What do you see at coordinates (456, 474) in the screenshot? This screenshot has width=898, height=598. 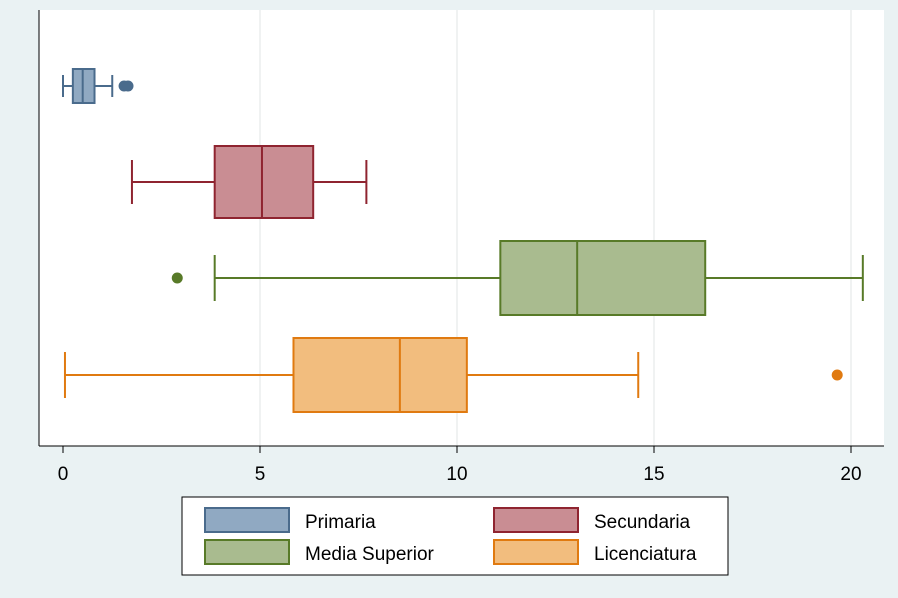 I see `x-tick-label-10: 10` at bounding box center [456, 474].